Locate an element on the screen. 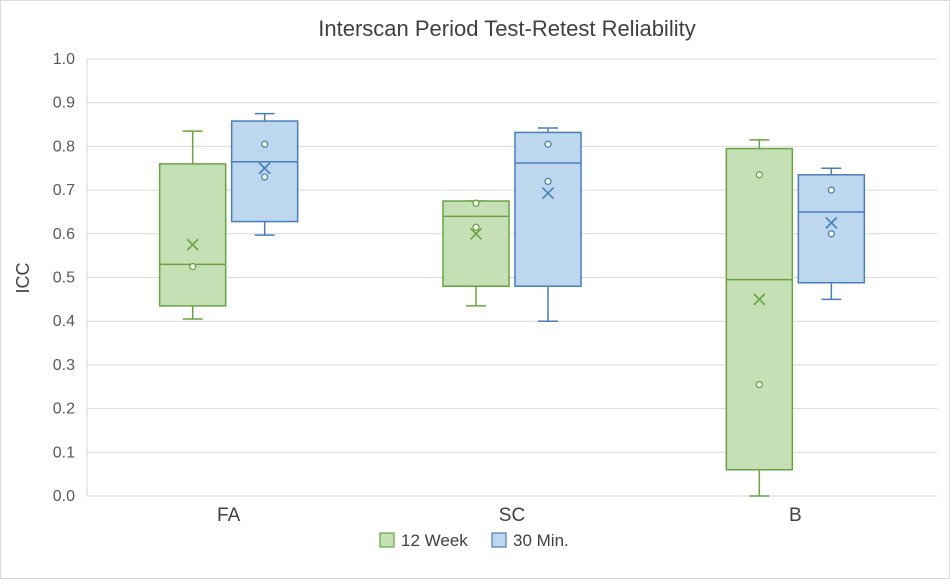 Image resolution: width=950 pixels, height=579 pixels. legend: 12 Week 30 Min. is located at coordinates (474, 540).